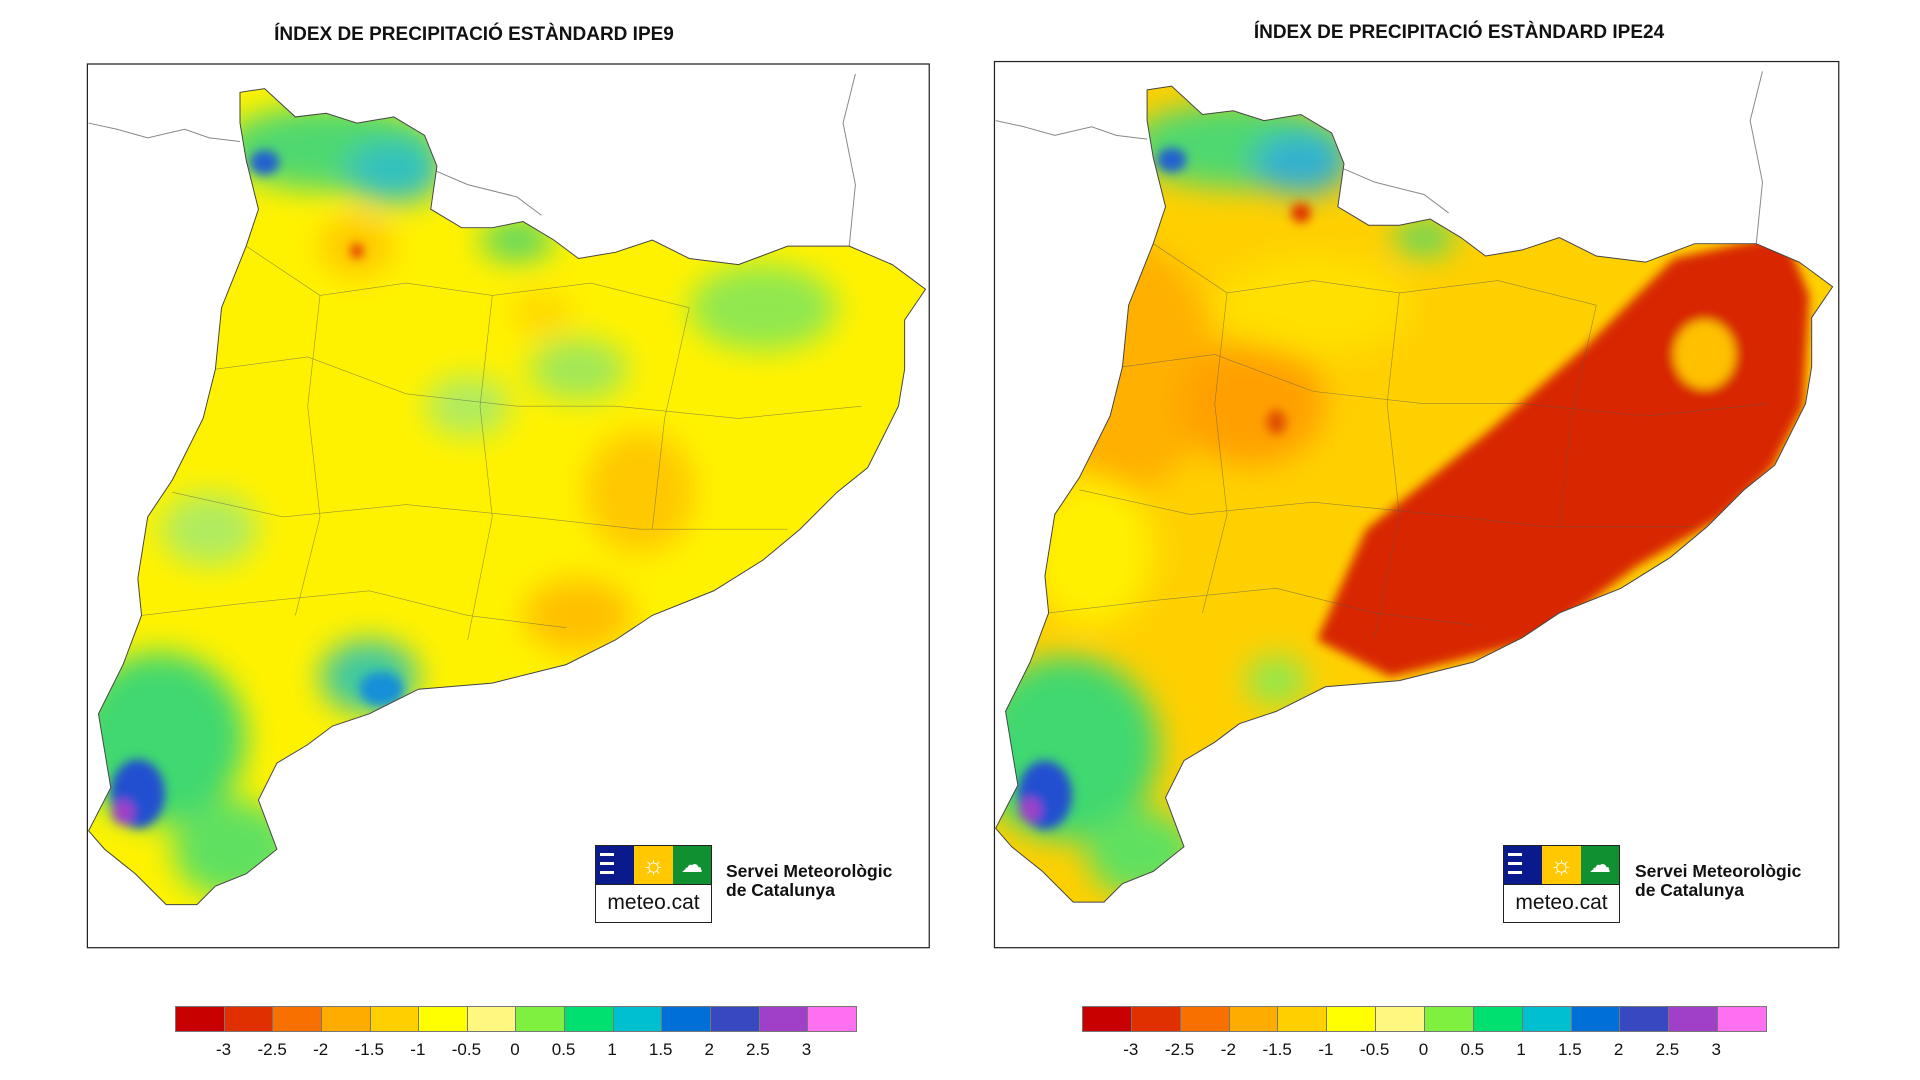 Image resolution: width=1920 pixels, height=1080 pixels. I want to click on color-legend-ipe24, so click(1424, 1019).